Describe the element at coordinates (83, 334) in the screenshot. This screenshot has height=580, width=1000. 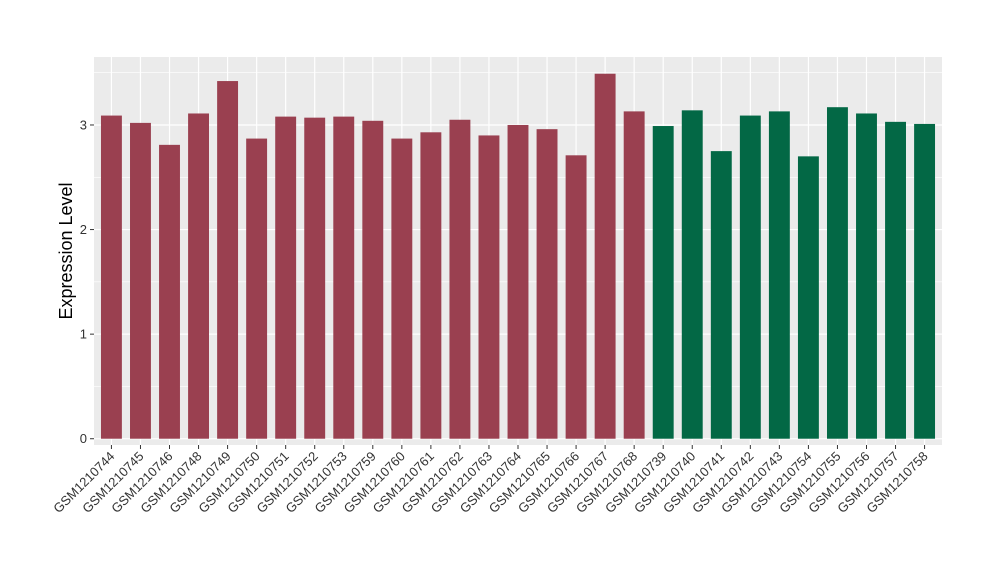
I see `y-tick-label: 1` at that location.